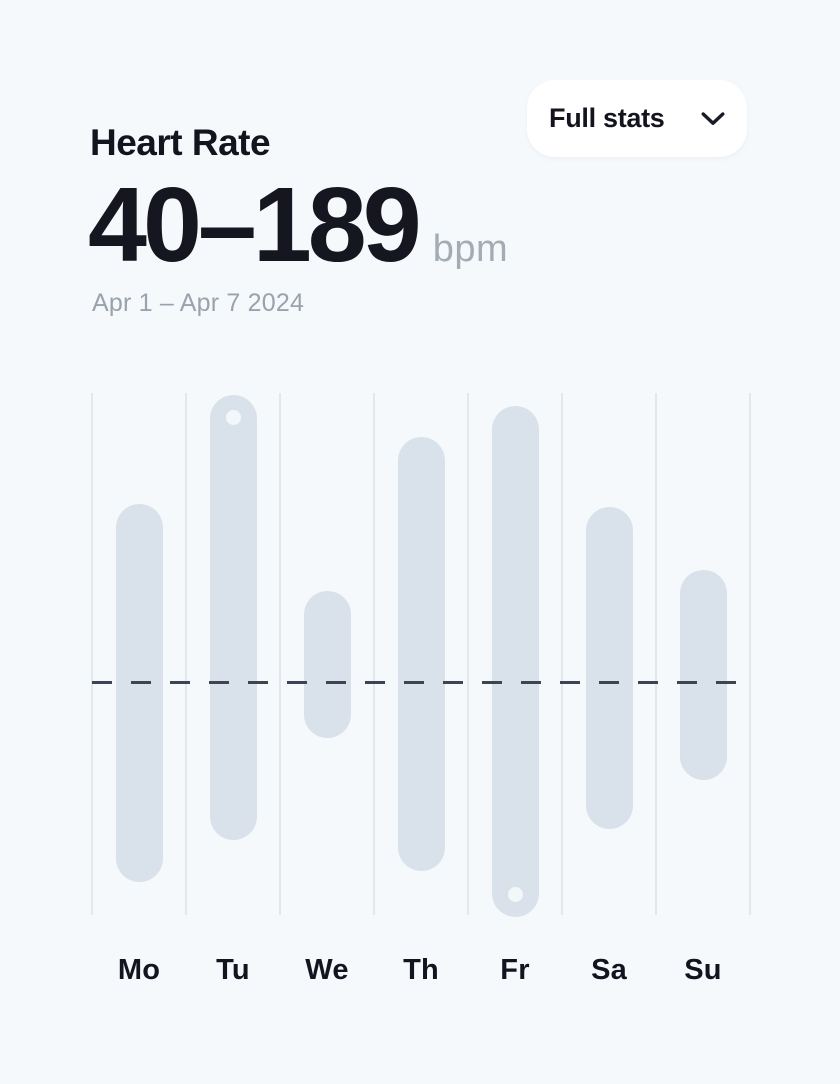 The width and height of the screenshot is (840, 1084). What do you see at coordinates (327, 665) in the screenshot?
I see `range-bar-we` at bounding box center [327, 665].